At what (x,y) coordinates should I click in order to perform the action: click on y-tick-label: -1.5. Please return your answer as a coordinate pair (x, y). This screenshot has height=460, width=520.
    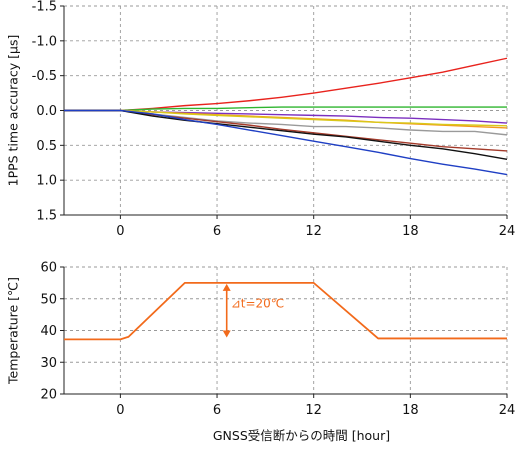
    Looking at the image, I should click on (44, 7).